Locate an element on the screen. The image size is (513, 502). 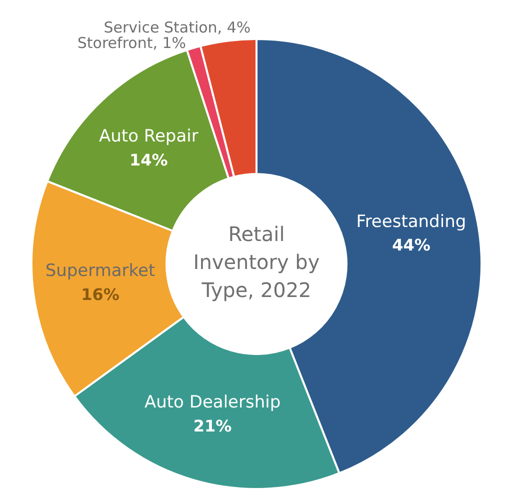
slice-label: Freestanding is located at coordinates (411, 222).